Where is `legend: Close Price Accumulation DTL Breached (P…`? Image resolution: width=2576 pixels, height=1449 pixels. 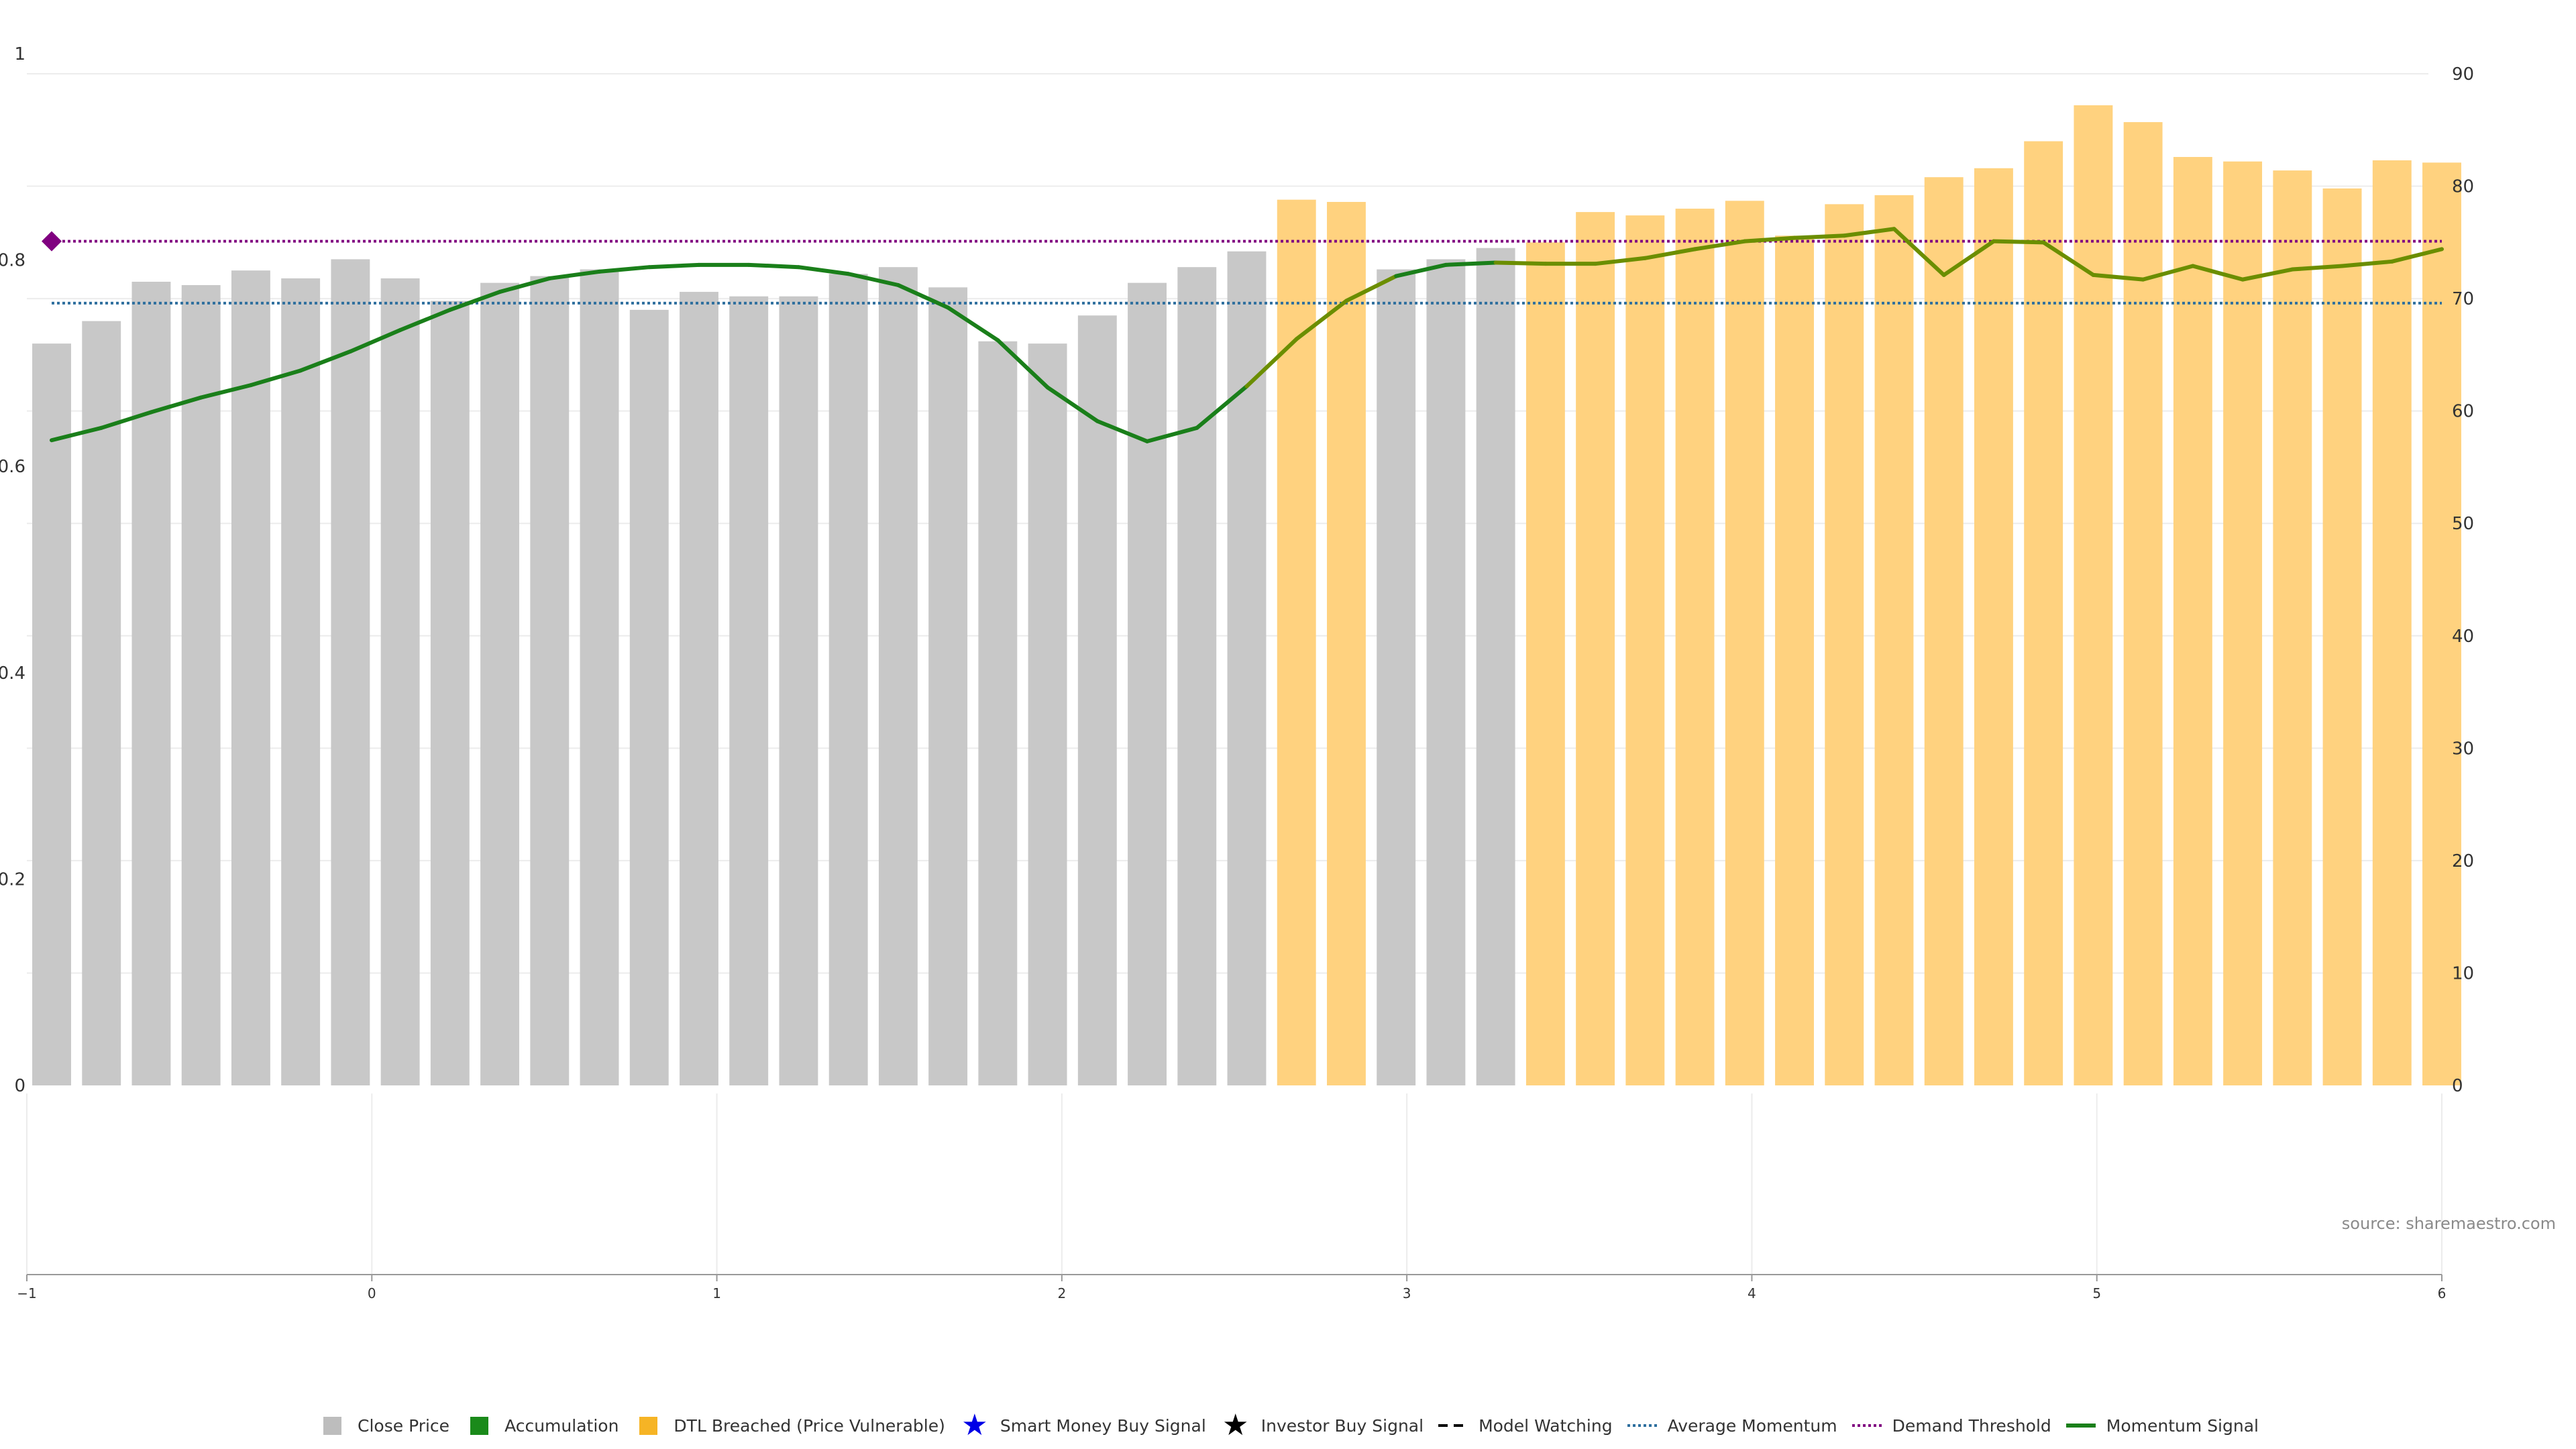
legend: Close Price Accumulation DTL Breached (P… is located at coordinates (1288, 1425).